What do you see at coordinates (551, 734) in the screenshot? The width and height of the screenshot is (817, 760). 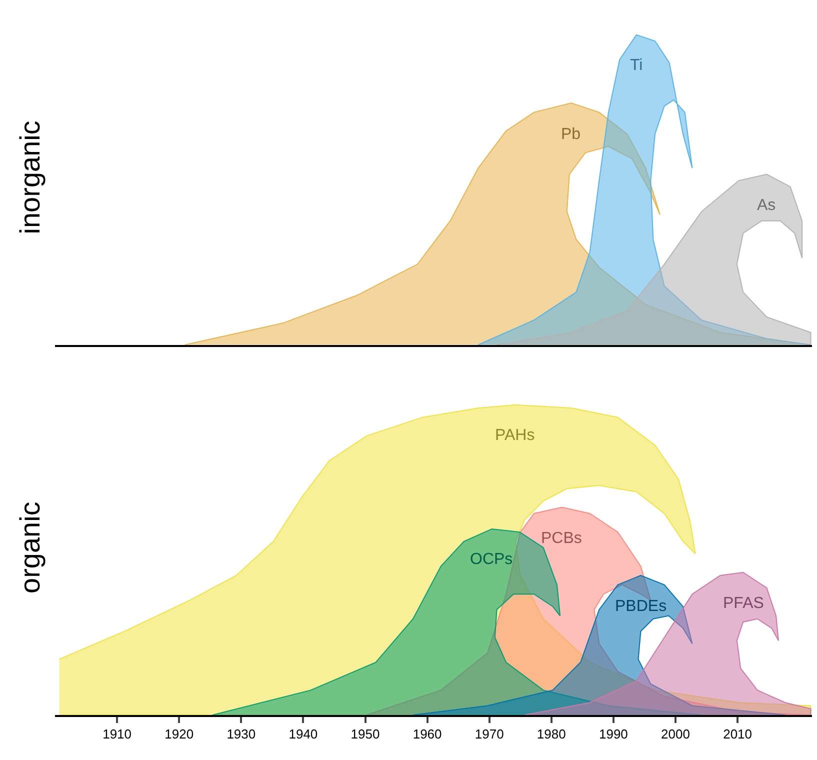 I see `x-tick-label: 1980` at bounding box center [551, 734].